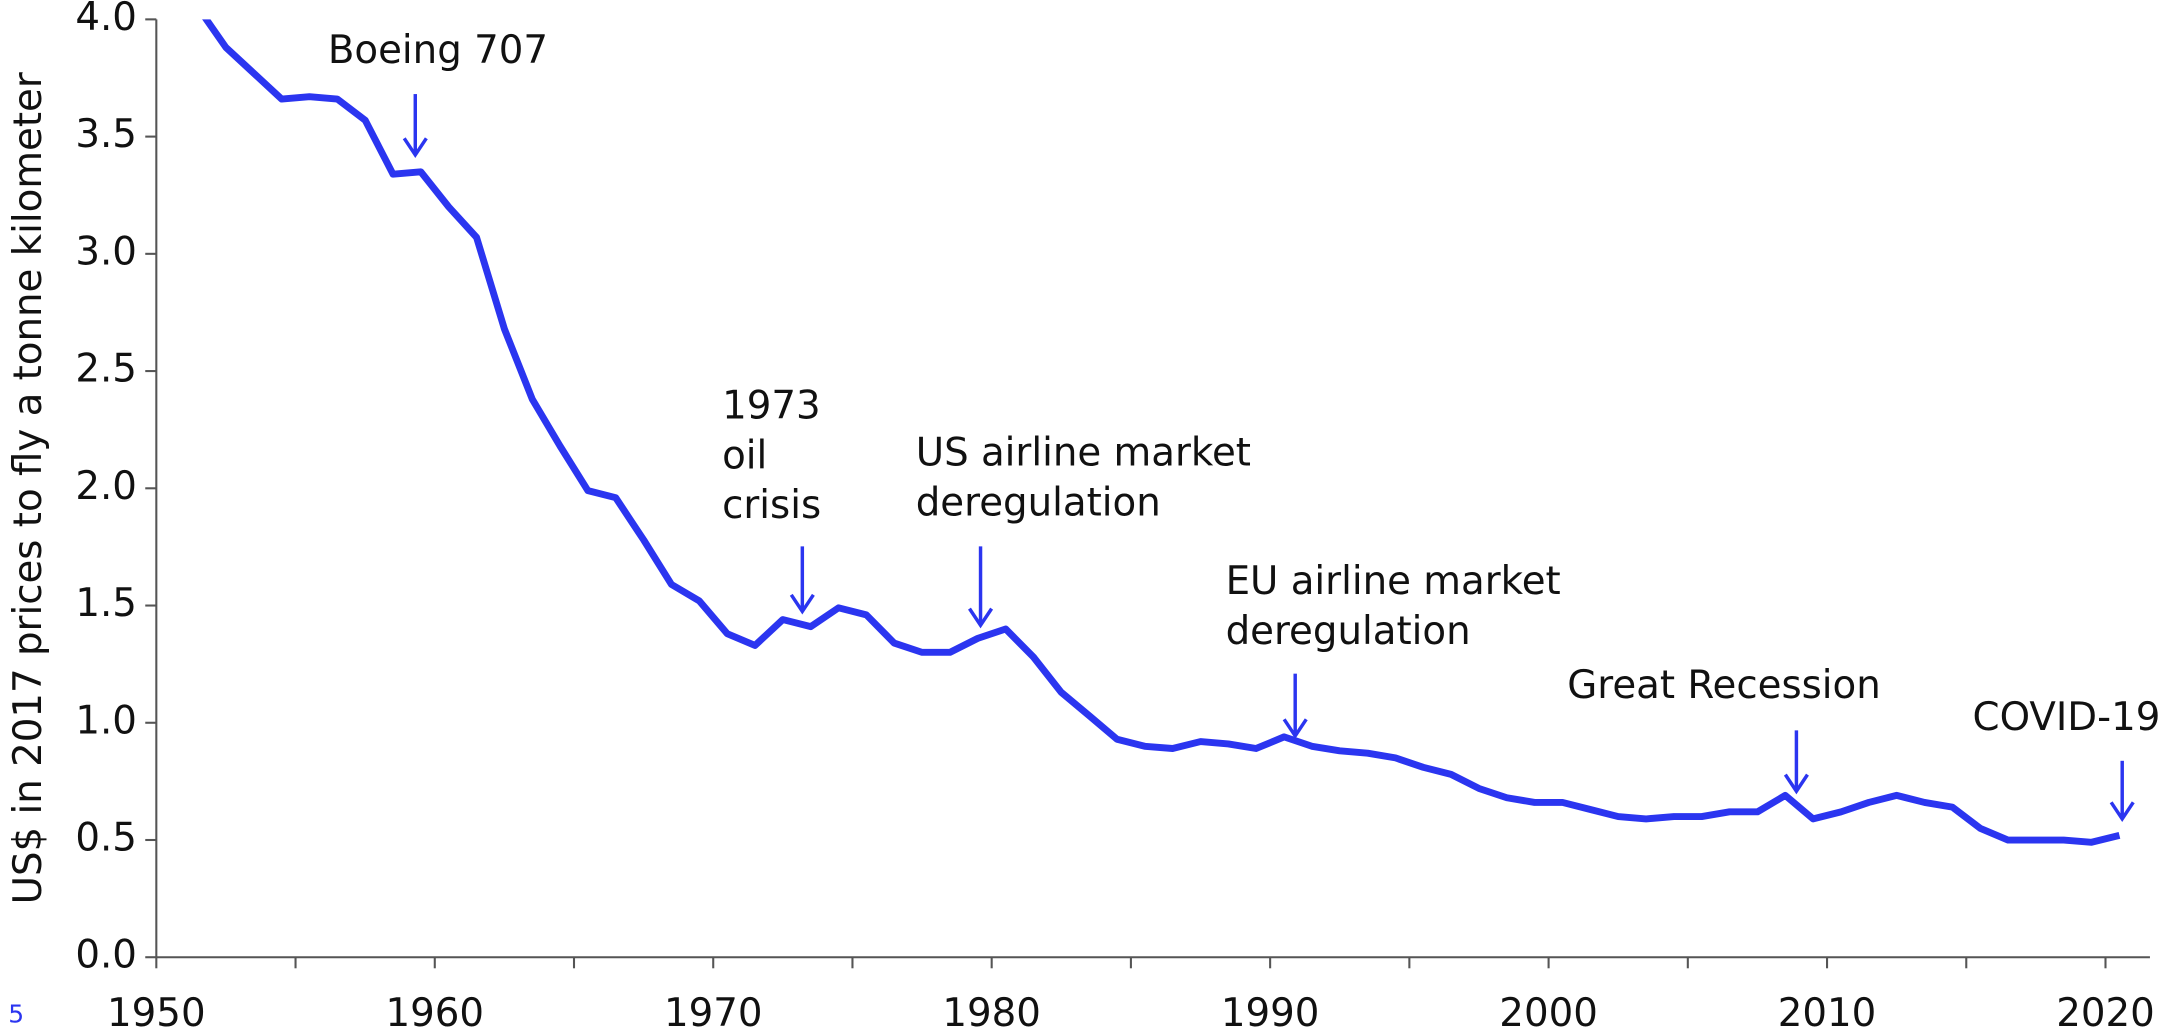 The height and width of the screenshot is (1034, 2169). Describe the element at coordinates (106, 603) in the screenshot. I see `y-tick-label: 1.5` at that location.